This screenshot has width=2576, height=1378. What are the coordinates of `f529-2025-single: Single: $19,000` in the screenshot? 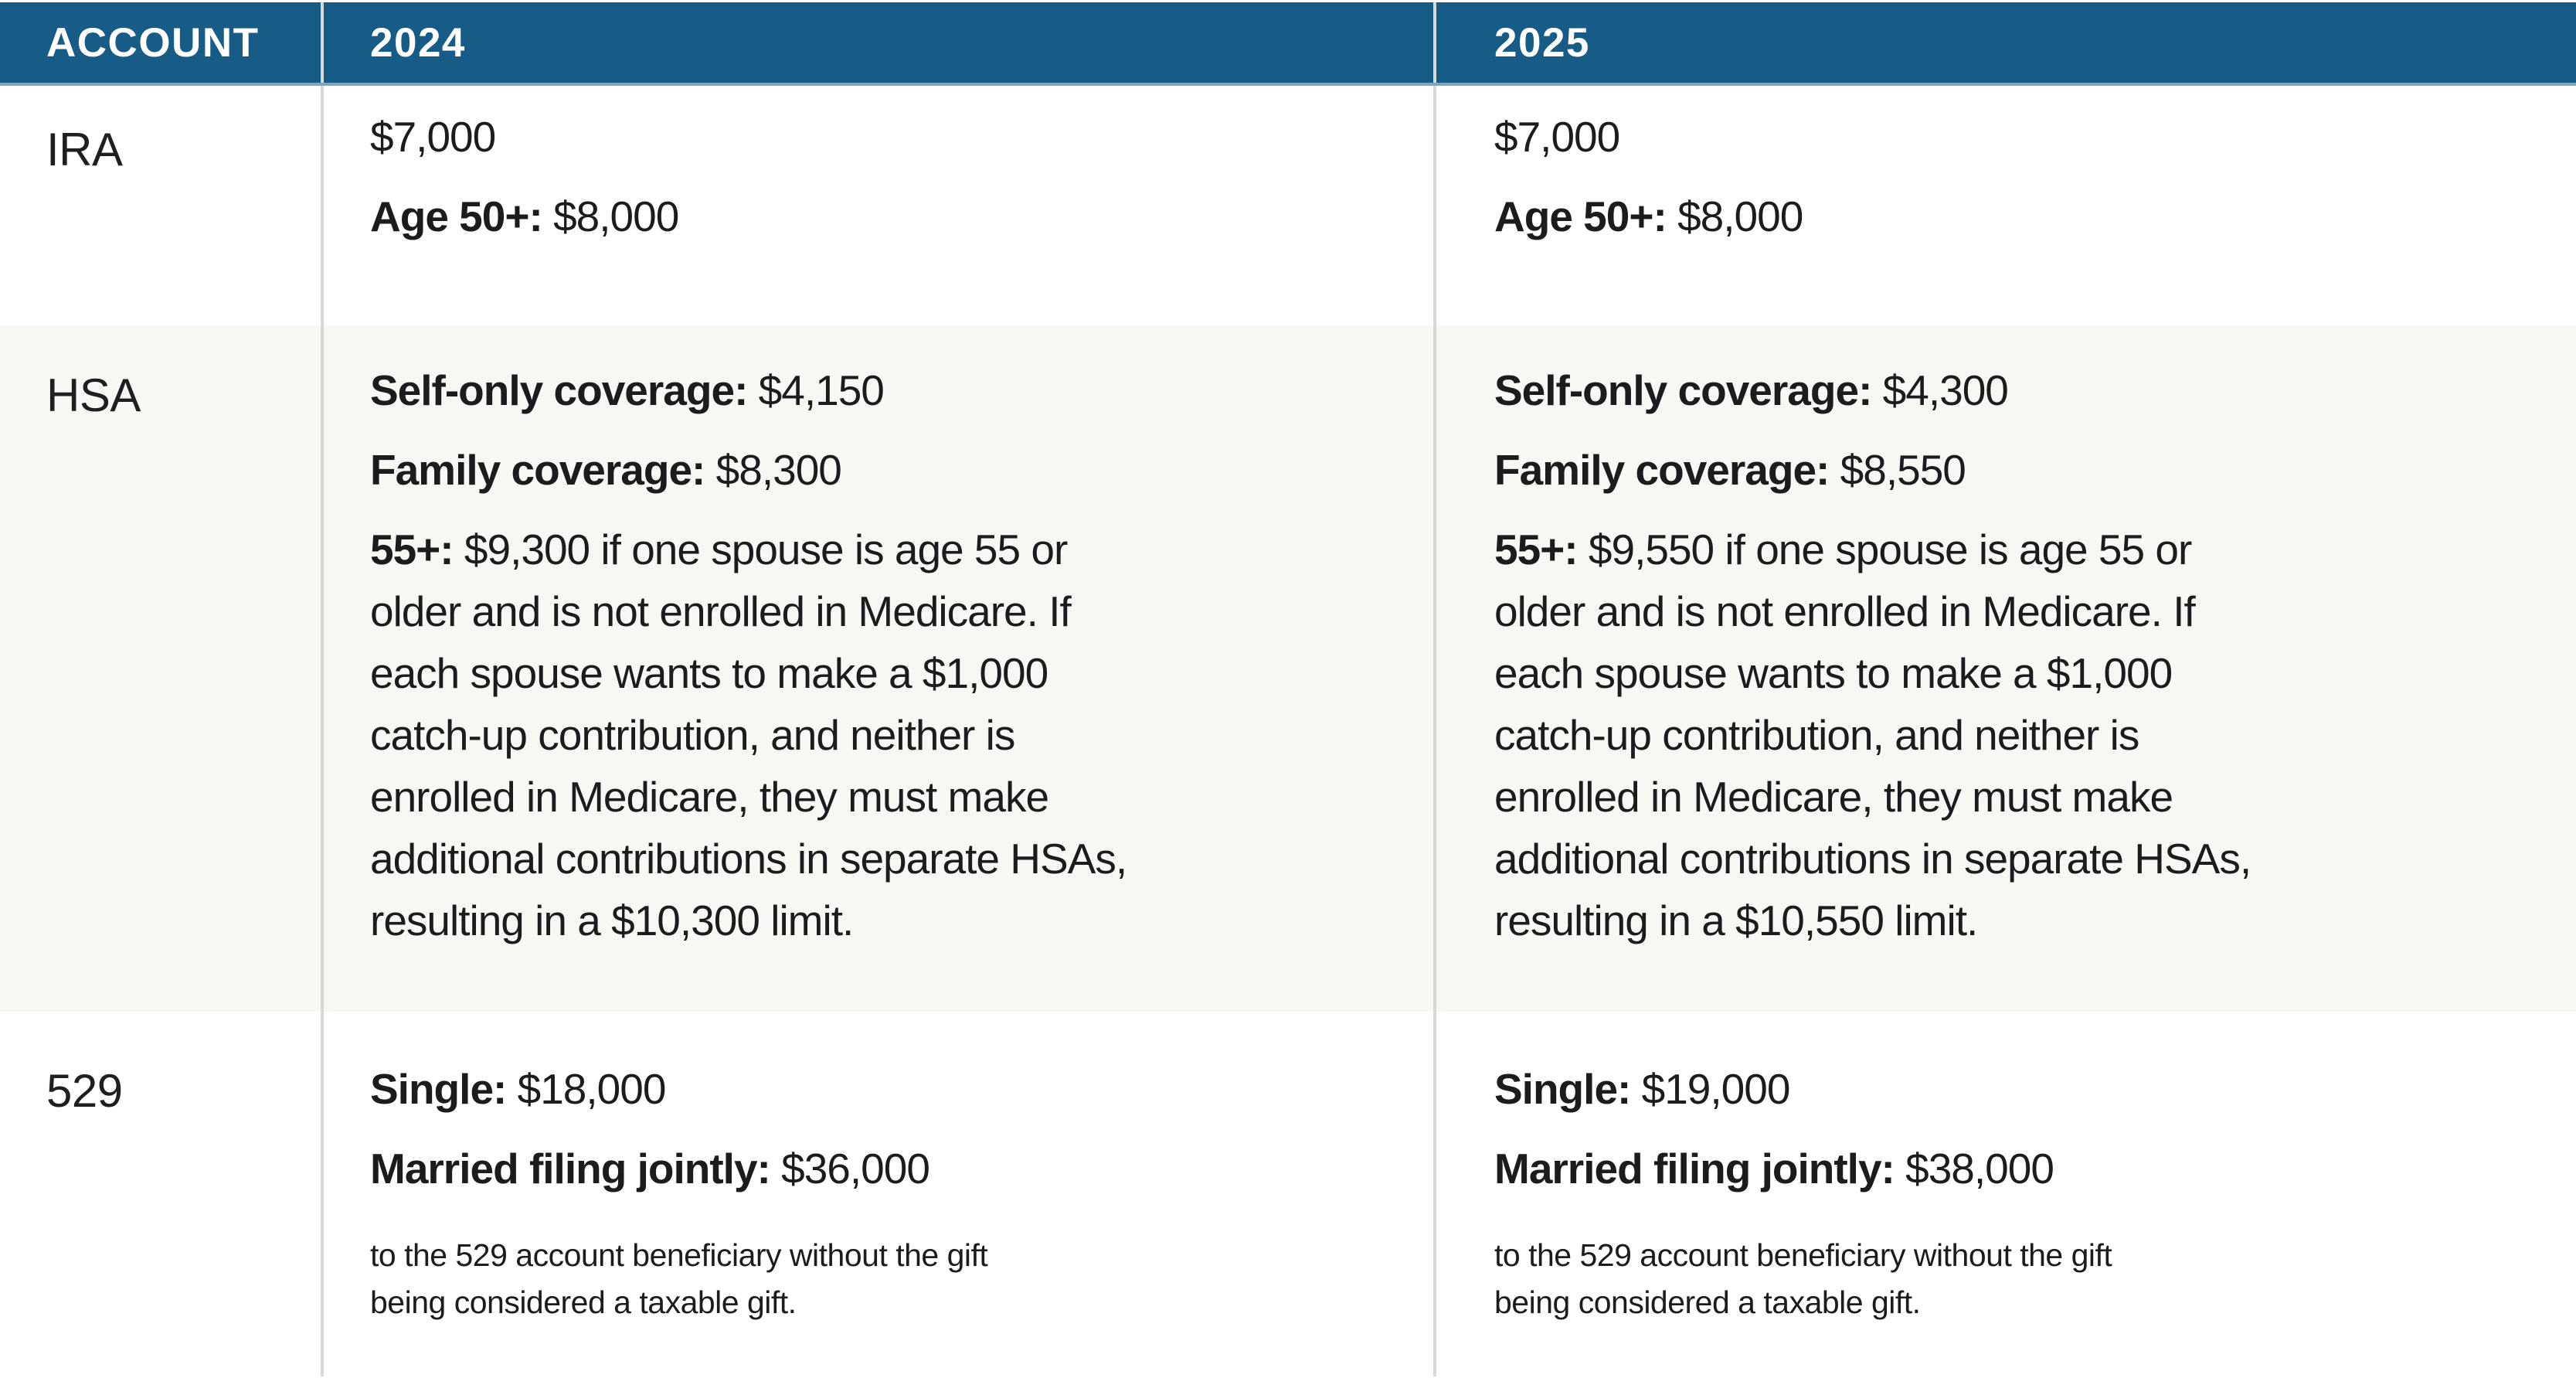 It's located at (2012, 1089).